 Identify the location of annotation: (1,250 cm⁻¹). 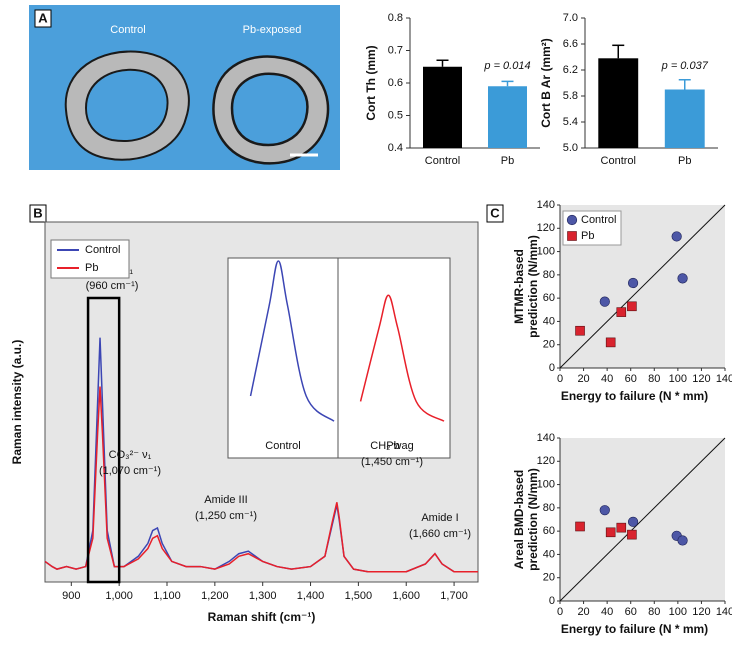
(226, 516).